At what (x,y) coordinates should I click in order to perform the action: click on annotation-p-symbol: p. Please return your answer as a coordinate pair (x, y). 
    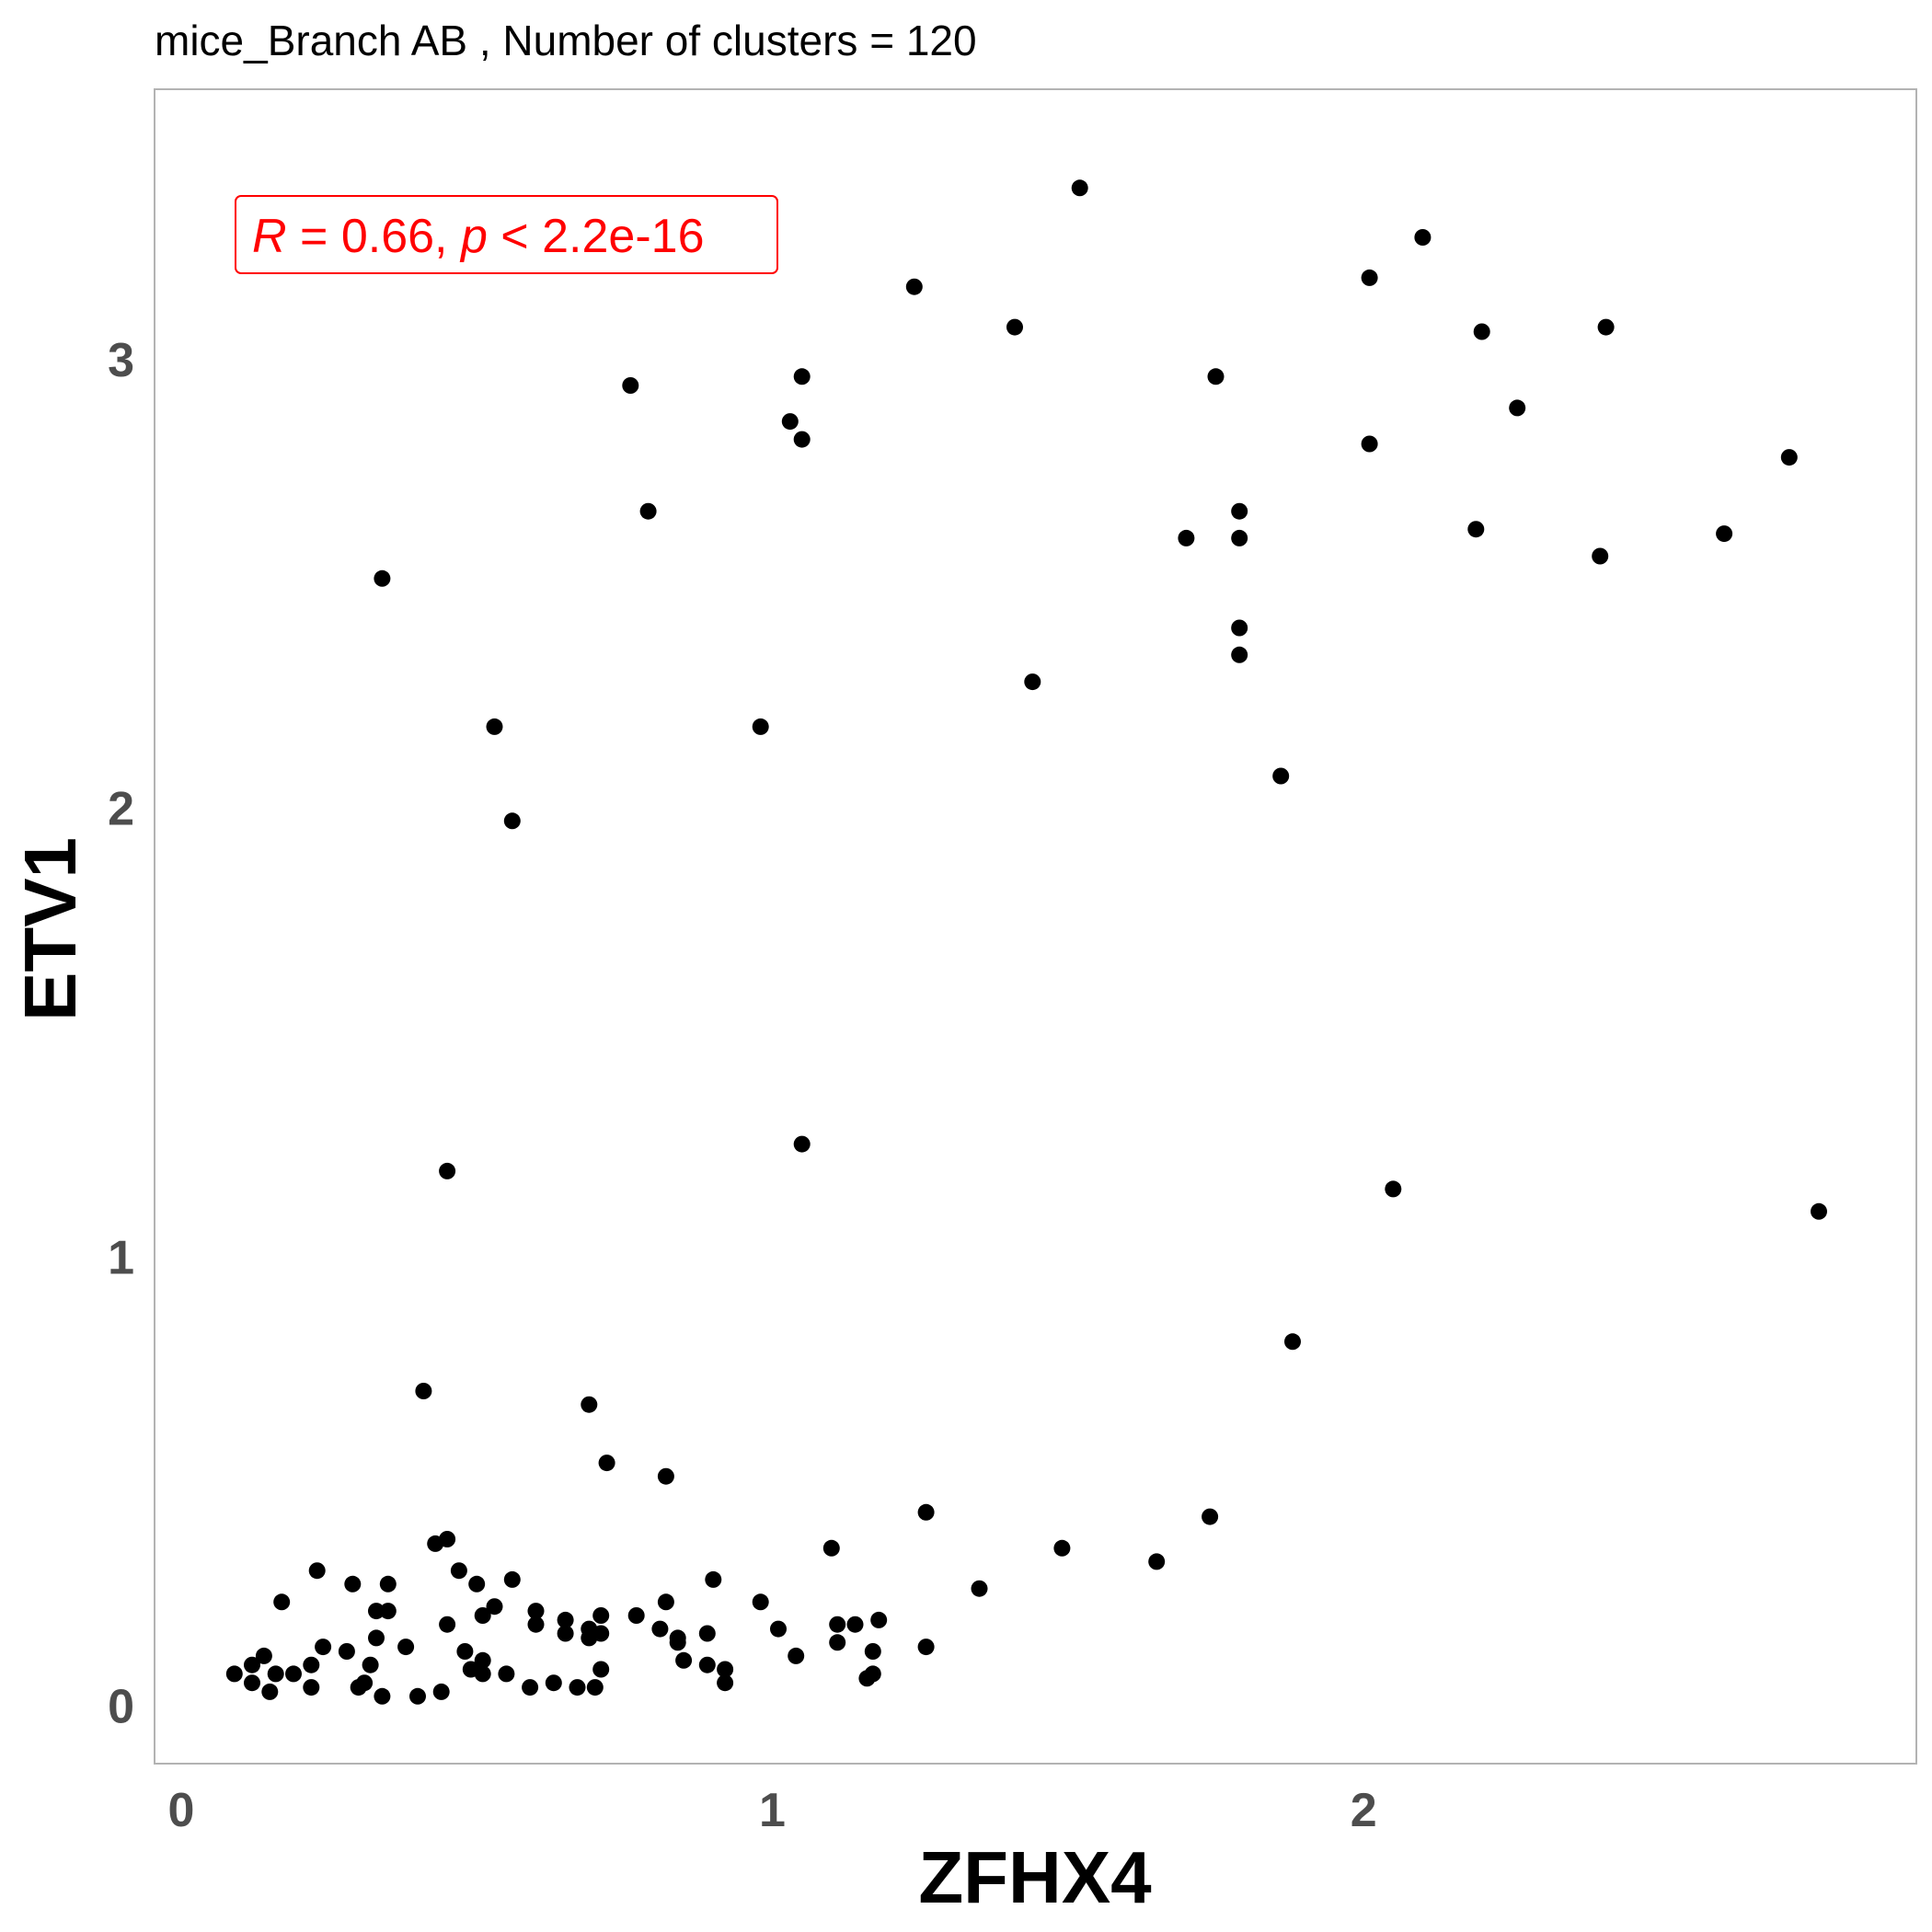
    Looking at the image, I should click on (473, 236).